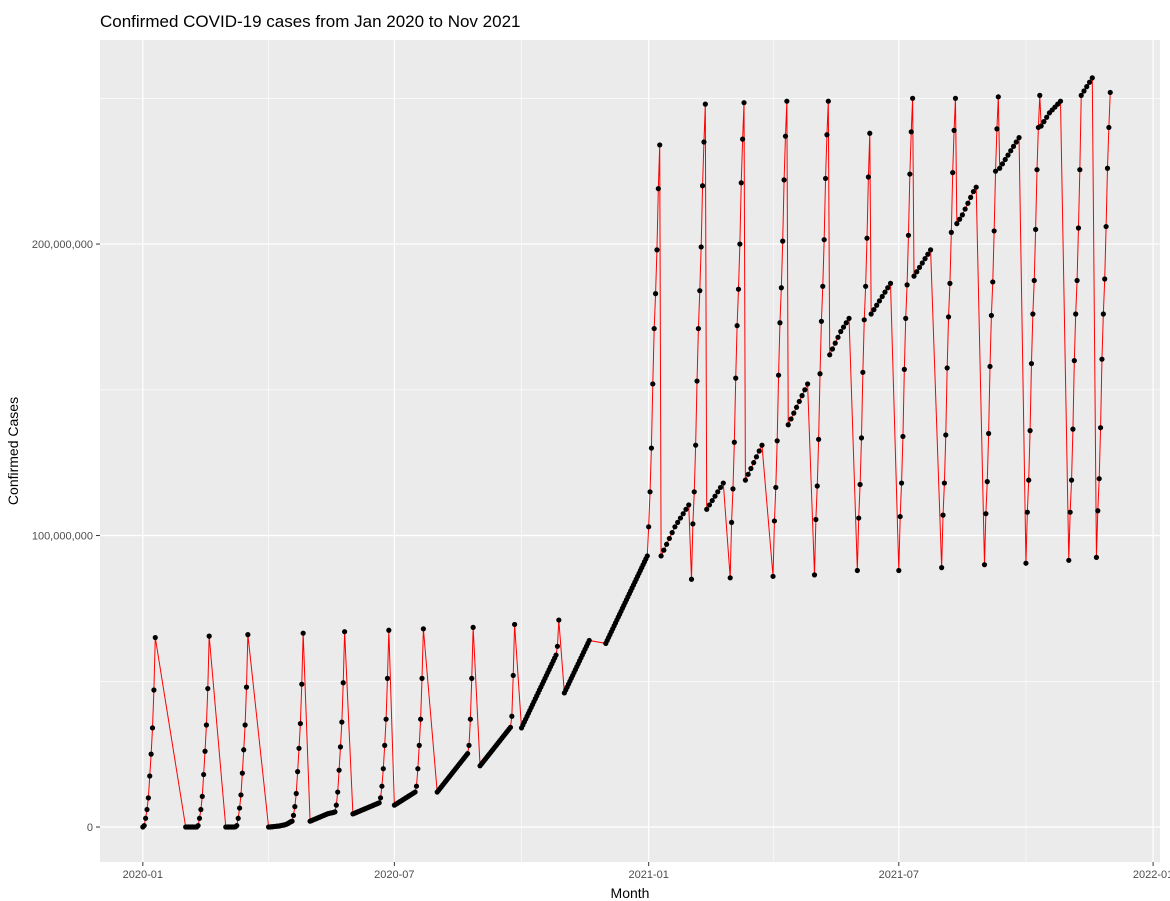 The height and width of the screenshot is (901, 1170). What do you see at coordinates (648, 875) in the screenshot?
I see `x-tick-label: 2021-01` at bounding box center [648, 875].